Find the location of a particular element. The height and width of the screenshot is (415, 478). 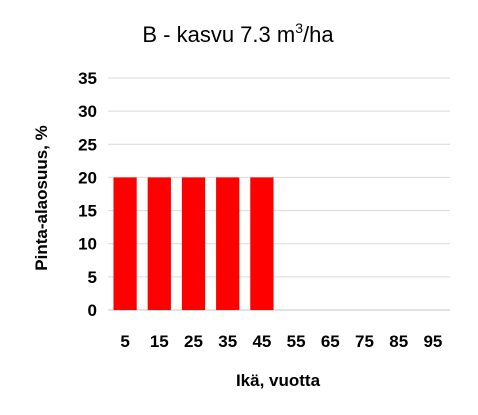

x-tick-label: 35 is located at coordinates (227, 341).